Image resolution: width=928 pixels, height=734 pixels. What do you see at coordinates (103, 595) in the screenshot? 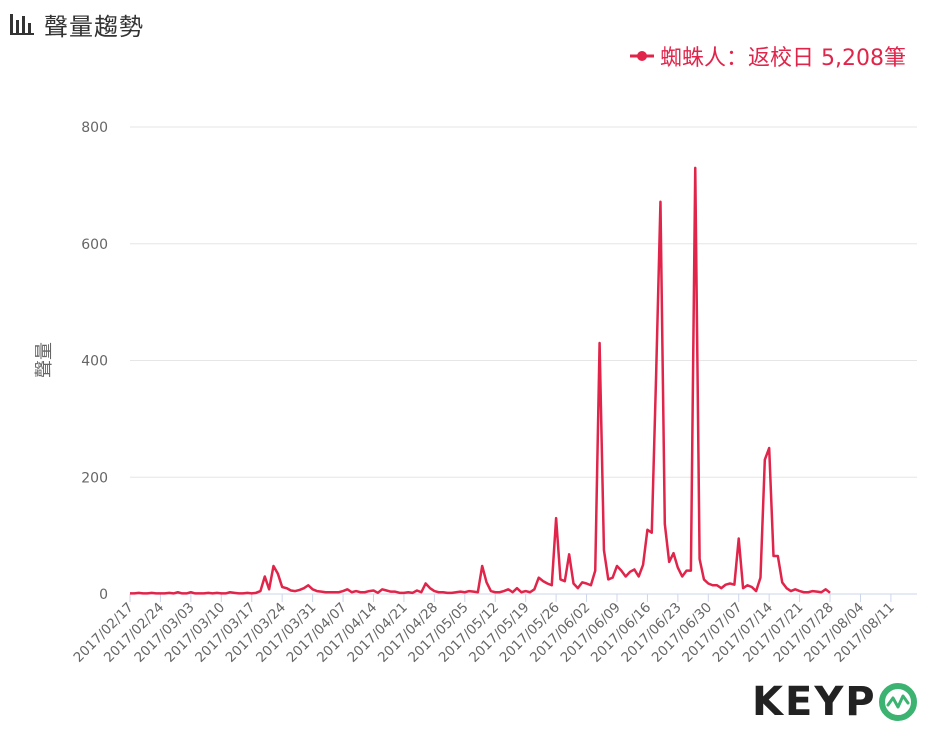
I see `y-tick-label: 0` at bounding box center [103, 595].